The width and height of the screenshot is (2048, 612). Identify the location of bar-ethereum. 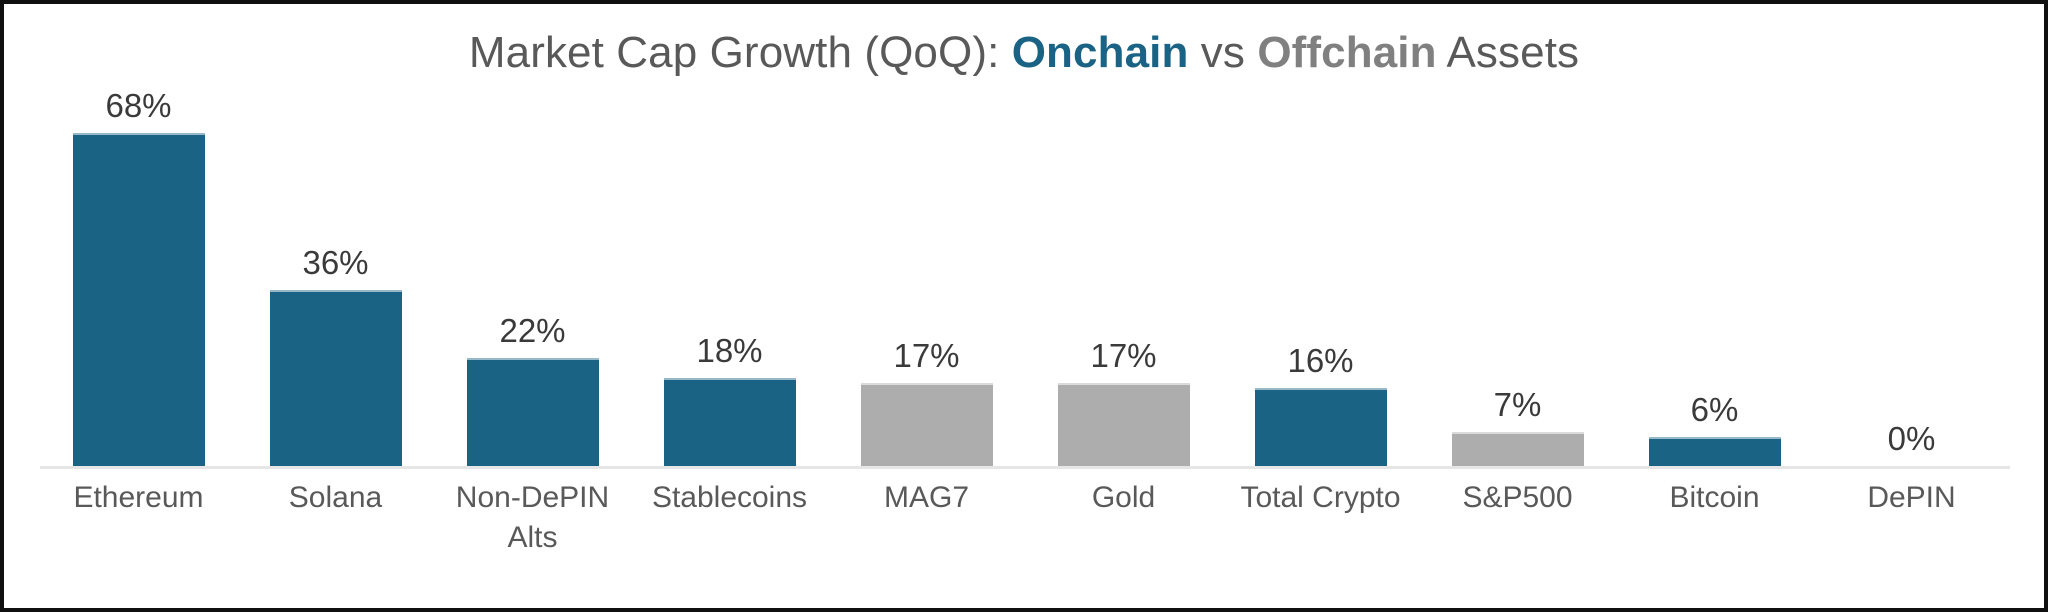
(138, 299).